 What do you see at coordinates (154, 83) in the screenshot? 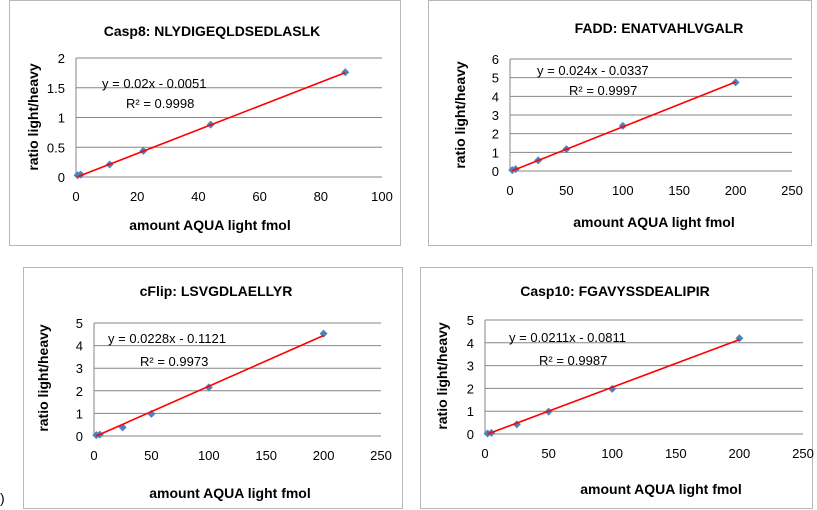
I see `trendline-equation: y = 0.02x - 0.0051` at bounding box center [154, 83].